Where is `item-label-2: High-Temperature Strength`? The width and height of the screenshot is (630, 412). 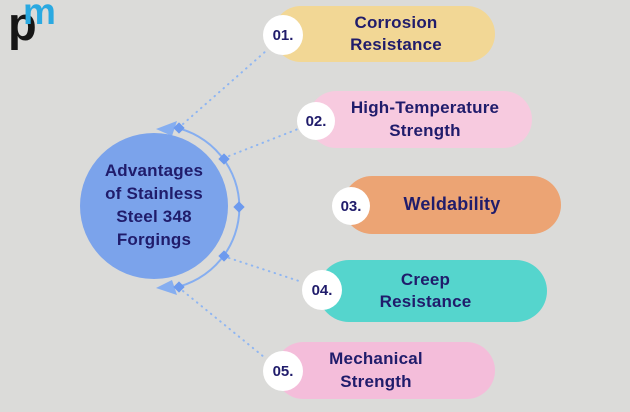
item-label-2: High-Temperature Strength is located at coordinates (425, 119).